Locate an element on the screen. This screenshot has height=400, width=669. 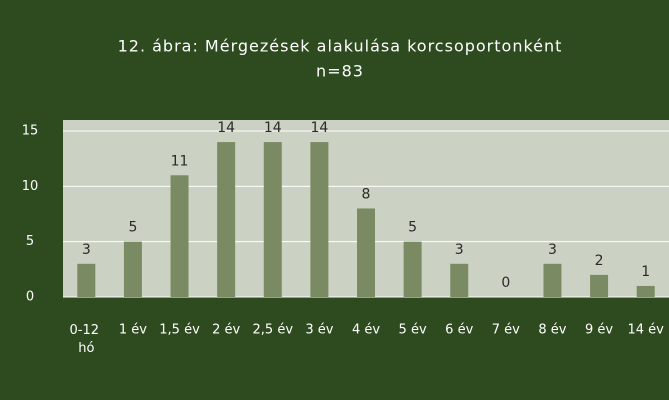
x-tick-label: 1 év is located at coordinates (133, 330).